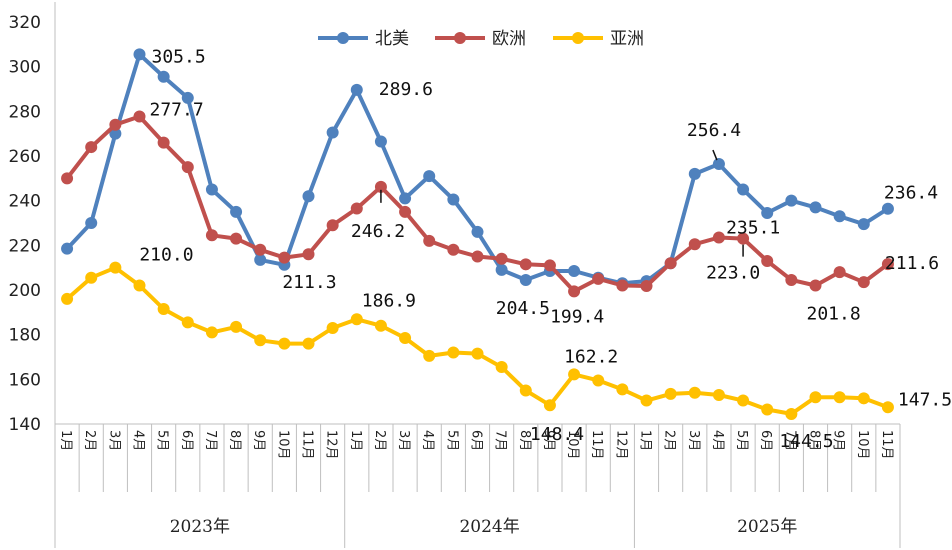  Describe the element at coordinates (65, 440) in the screenshot. I see `x-tick-label: 1月` at that location.